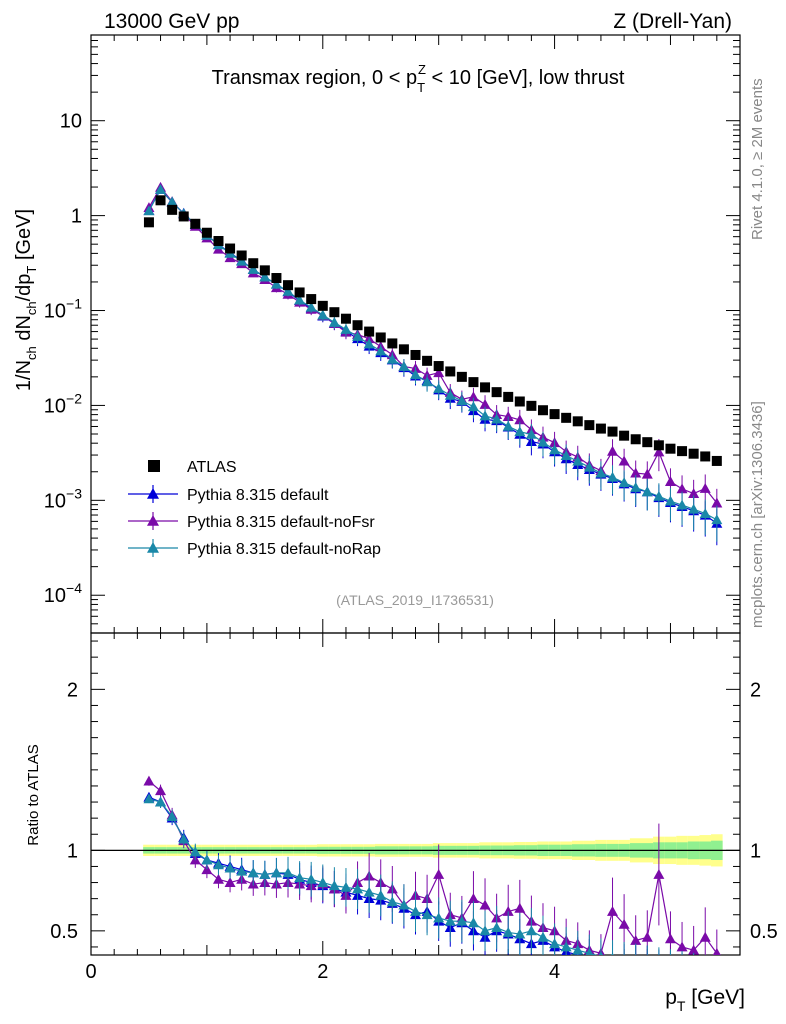  I want to click on legend-label: Pythia 8.315 default-noFsr, so click(281, 522).